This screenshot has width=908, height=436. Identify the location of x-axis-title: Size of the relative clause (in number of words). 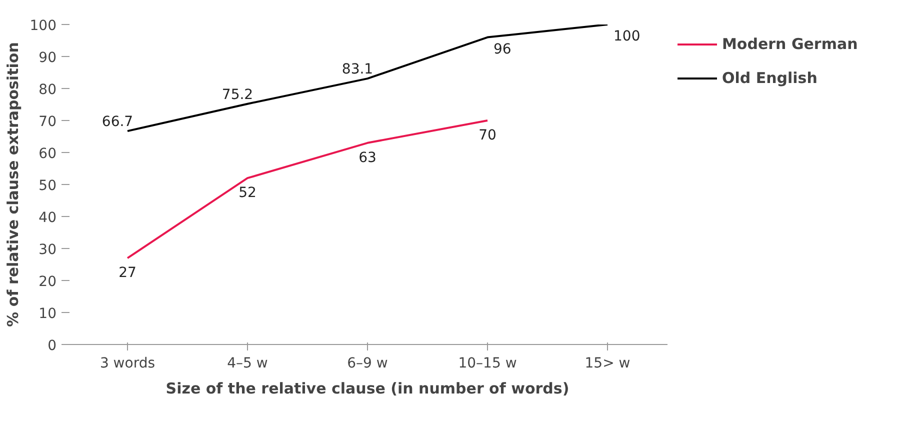
(368, 389).